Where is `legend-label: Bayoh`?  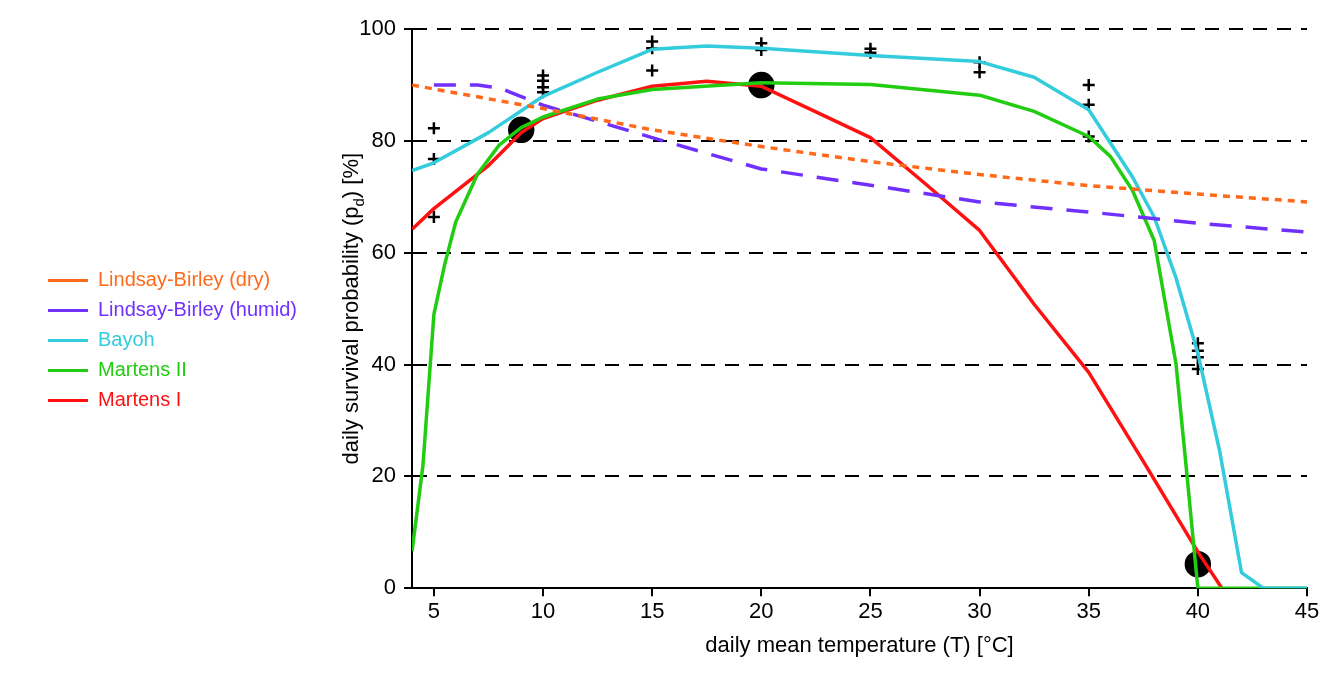
legend-label: Bayoh is located at coordinates (126, 339).